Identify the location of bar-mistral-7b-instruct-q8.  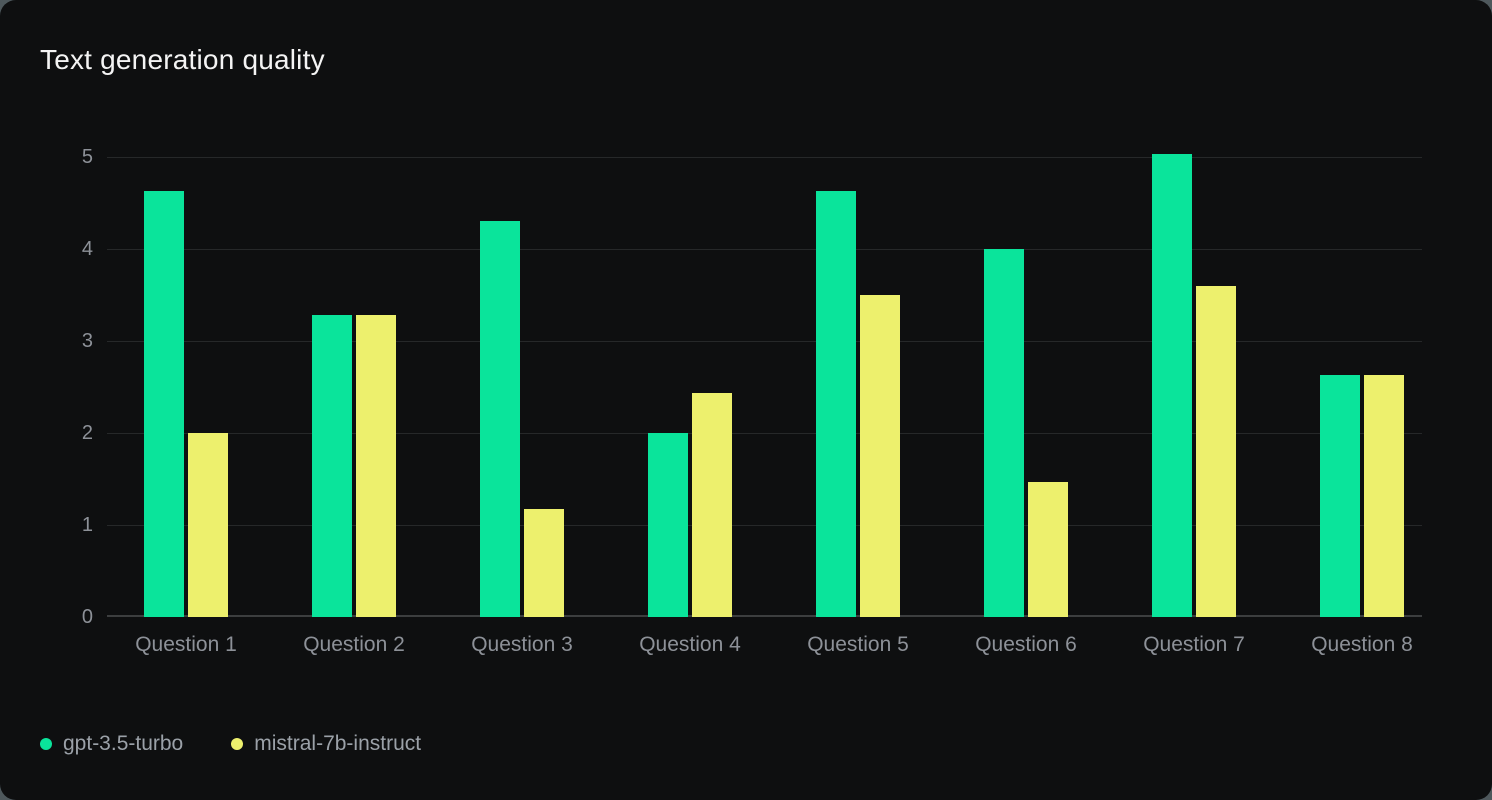
(1384, 496).